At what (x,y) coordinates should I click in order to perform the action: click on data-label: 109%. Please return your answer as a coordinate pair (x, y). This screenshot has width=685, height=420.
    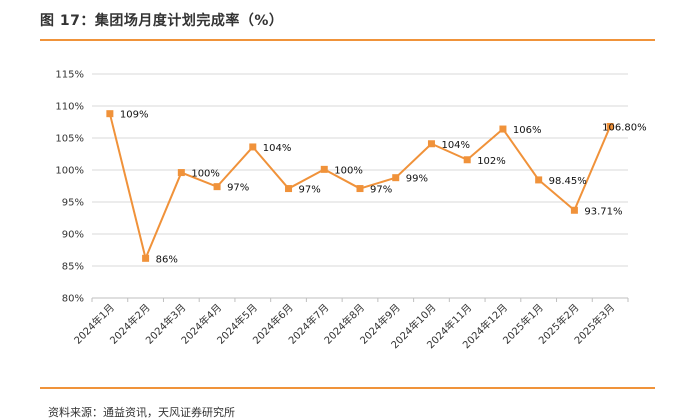
    Looking at the image, I should click on (134, 115).